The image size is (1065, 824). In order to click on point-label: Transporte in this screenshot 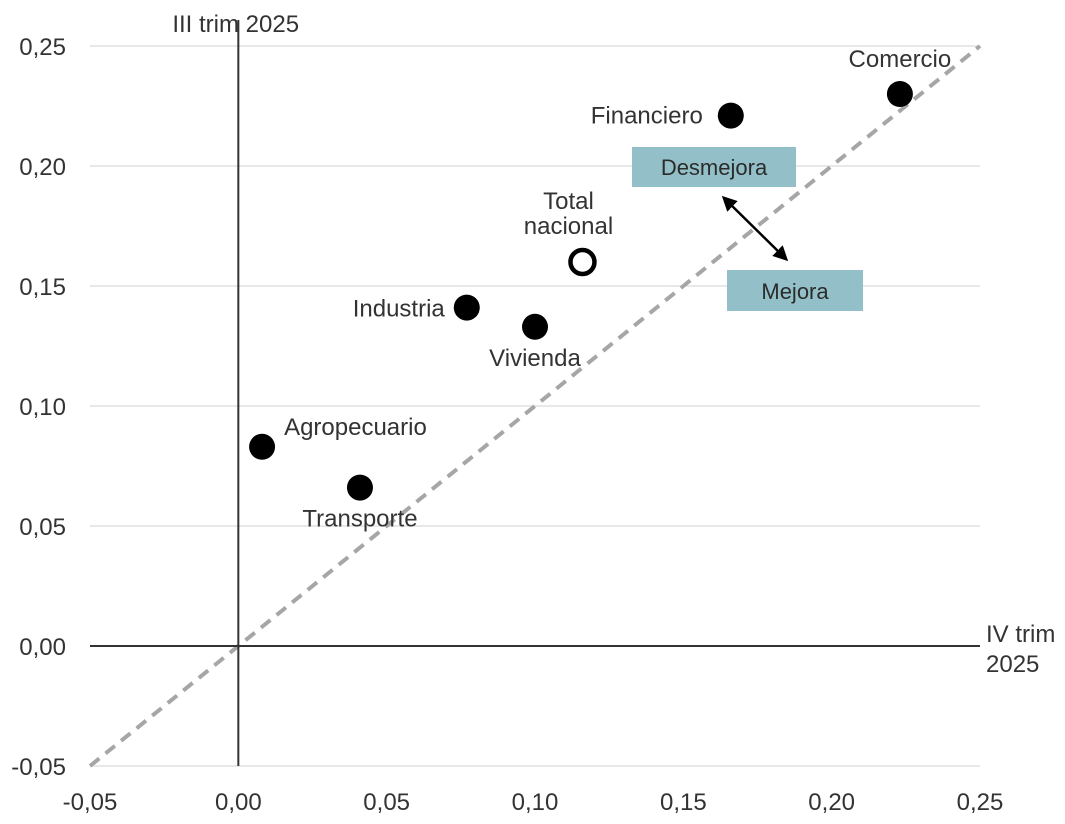, I will do `click(359, 519)`.